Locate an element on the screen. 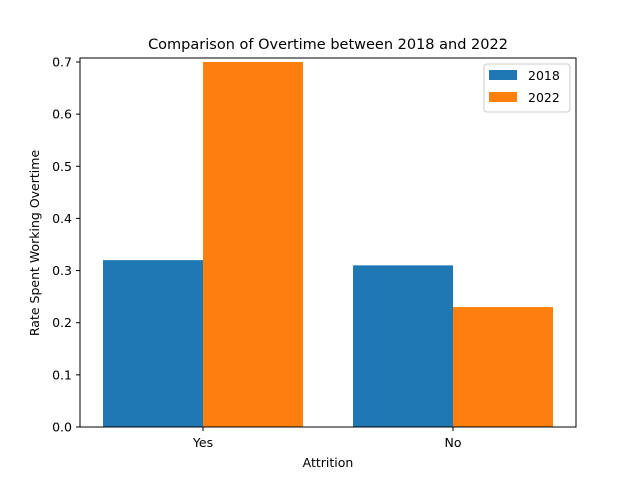 Image resolution: width=640 pixels, height=485 pixels. y-tick-label: 0.1 is located at coordinates (62, 374).